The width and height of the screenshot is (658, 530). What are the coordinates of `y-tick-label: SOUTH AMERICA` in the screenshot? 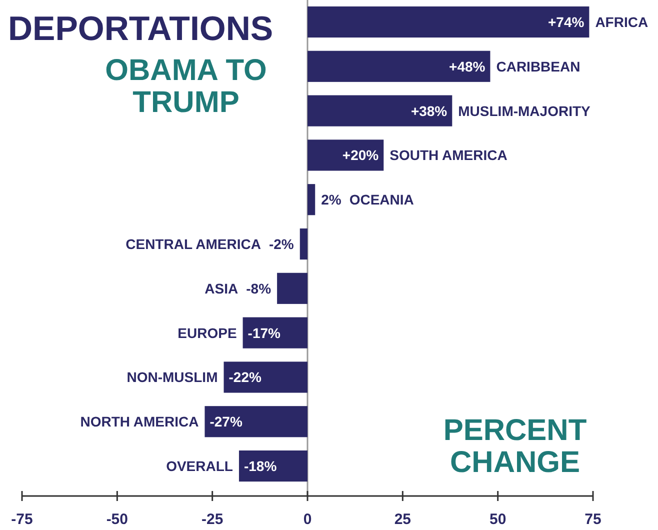 It's located at (449, 155).